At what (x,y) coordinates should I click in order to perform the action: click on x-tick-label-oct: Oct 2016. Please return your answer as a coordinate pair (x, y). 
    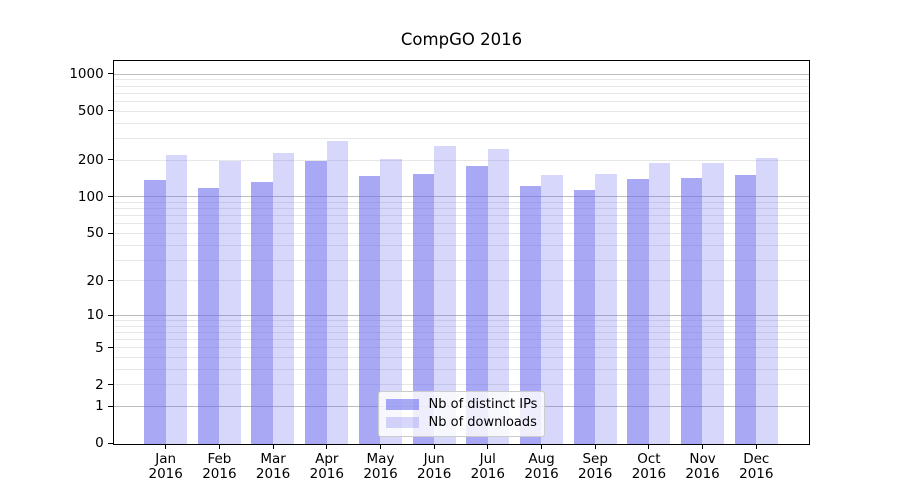
    Looking at the image, I should click on (649, 467).